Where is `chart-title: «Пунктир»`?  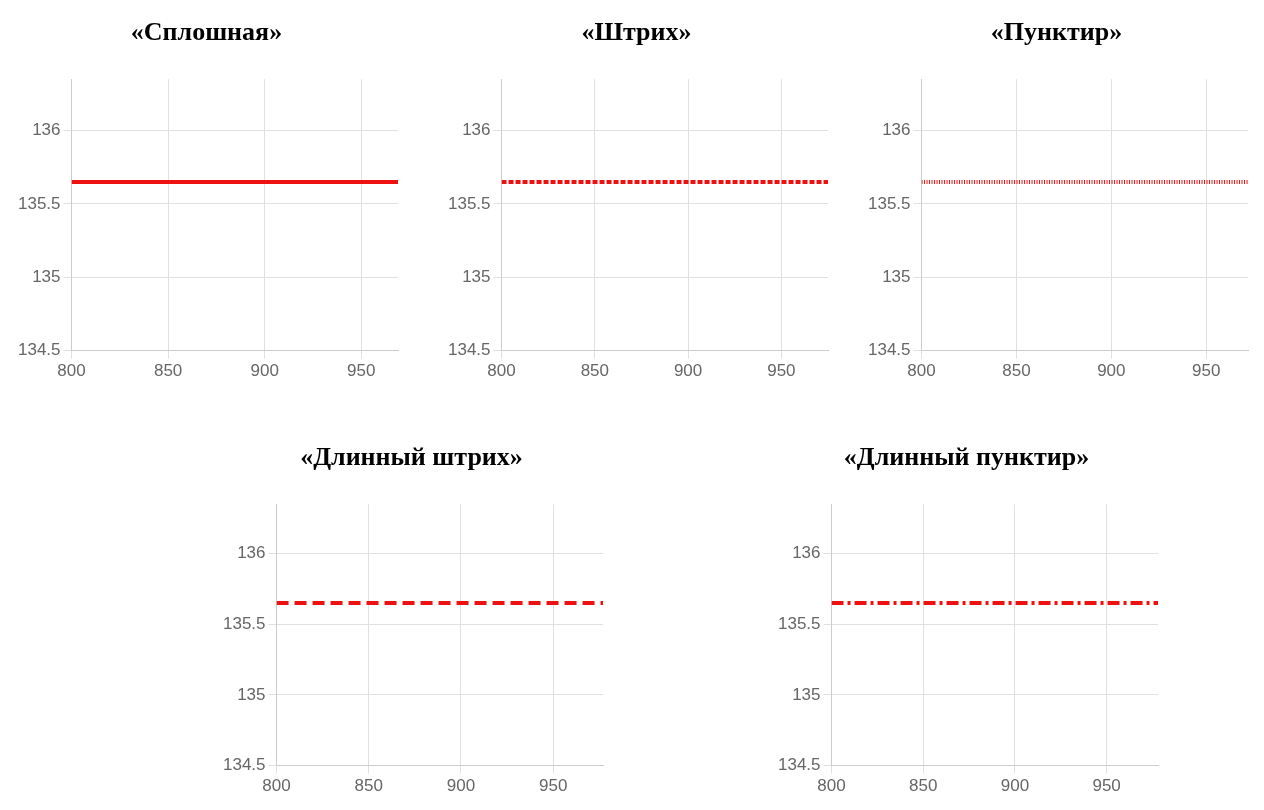
chart-title: «Пунктир» is located at coordinates (1056, 32).